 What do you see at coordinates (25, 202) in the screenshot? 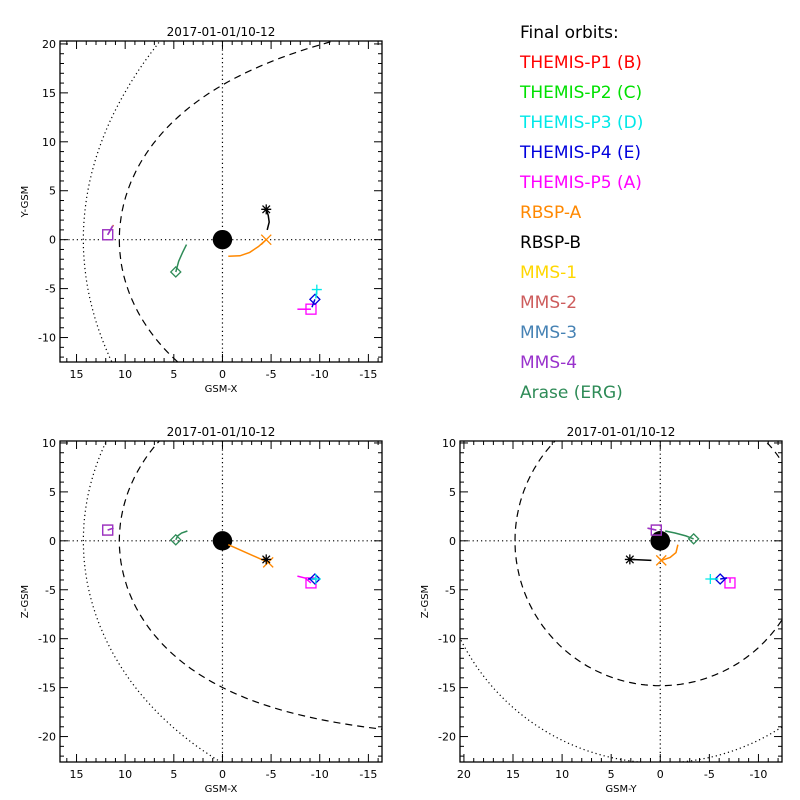
I see `y-axis-label: Y-GSM` at bounding box center [25, 202].